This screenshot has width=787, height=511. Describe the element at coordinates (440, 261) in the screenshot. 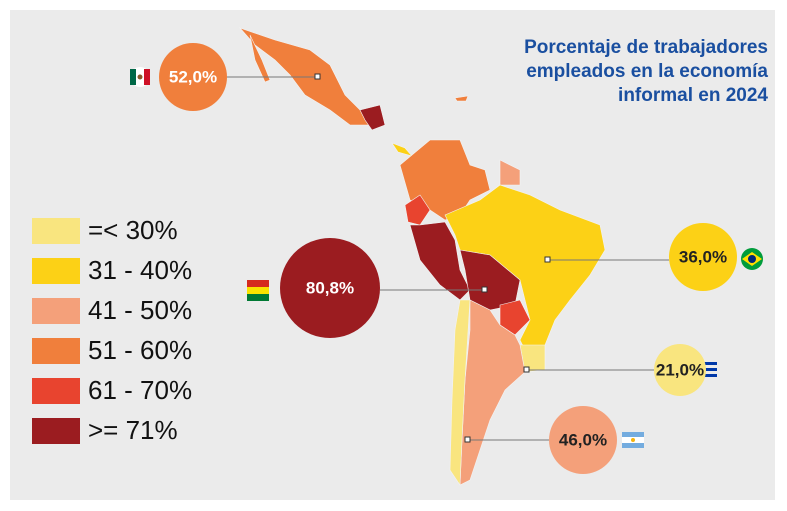

I see `peru` at that location.